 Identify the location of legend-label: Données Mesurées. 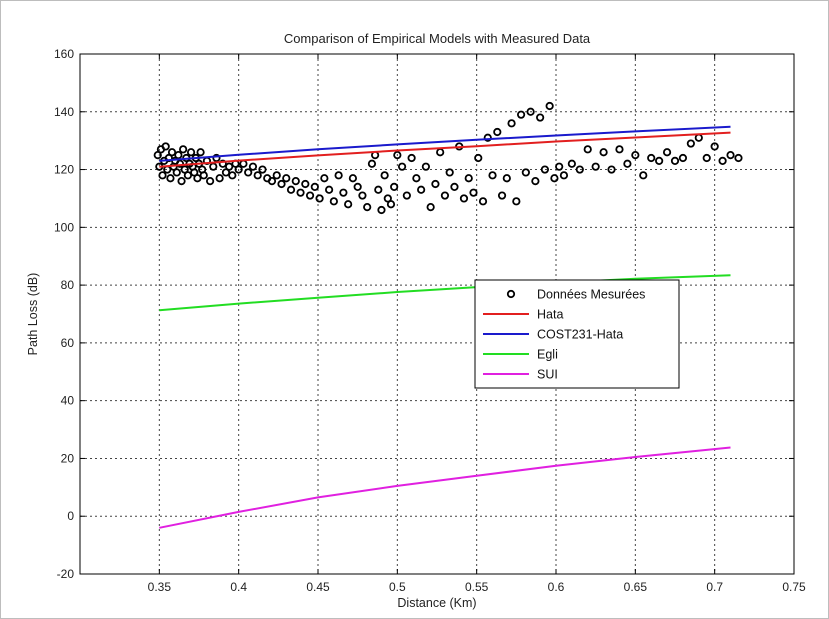
(591, 295).